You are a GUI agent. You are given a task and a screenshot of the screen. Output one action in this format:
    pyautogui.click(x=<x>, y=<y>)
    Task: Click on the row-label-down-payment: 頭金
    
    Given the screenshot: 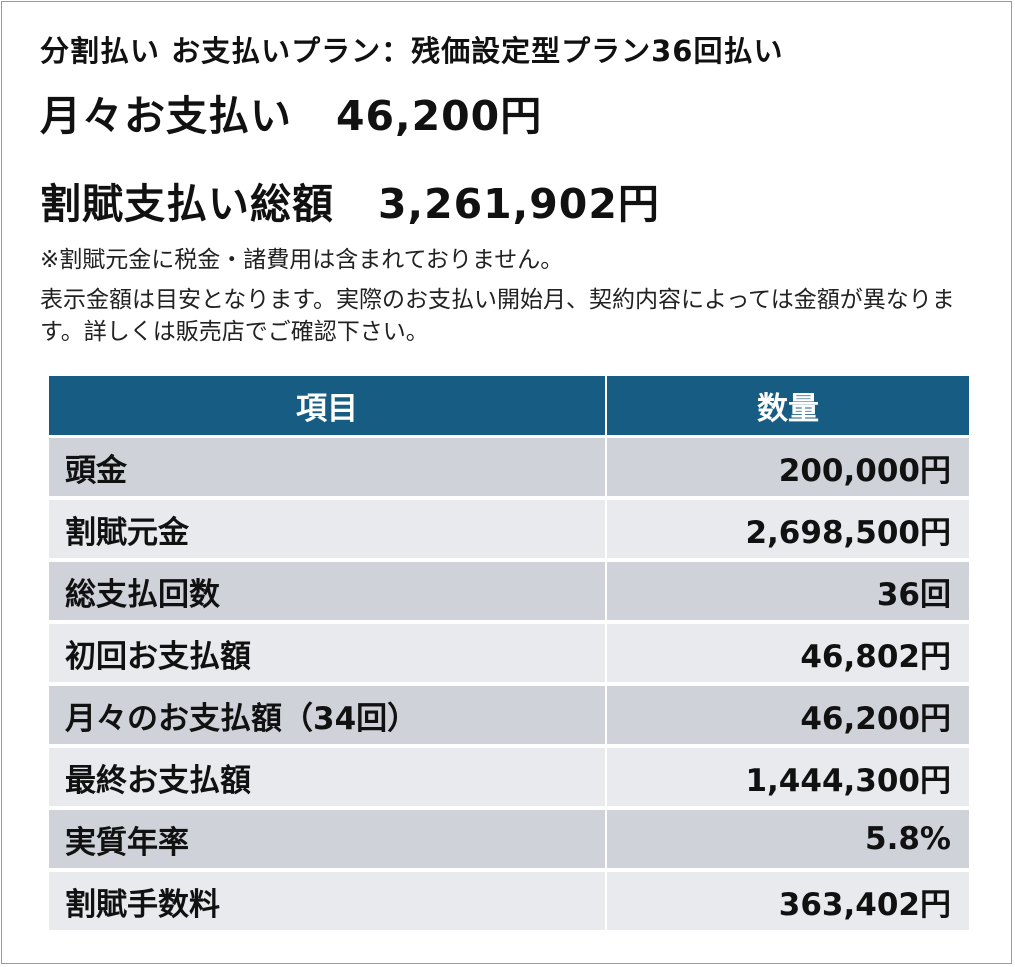 What is the action you would take?
    pyautogui.click(x=328, y=468)
    